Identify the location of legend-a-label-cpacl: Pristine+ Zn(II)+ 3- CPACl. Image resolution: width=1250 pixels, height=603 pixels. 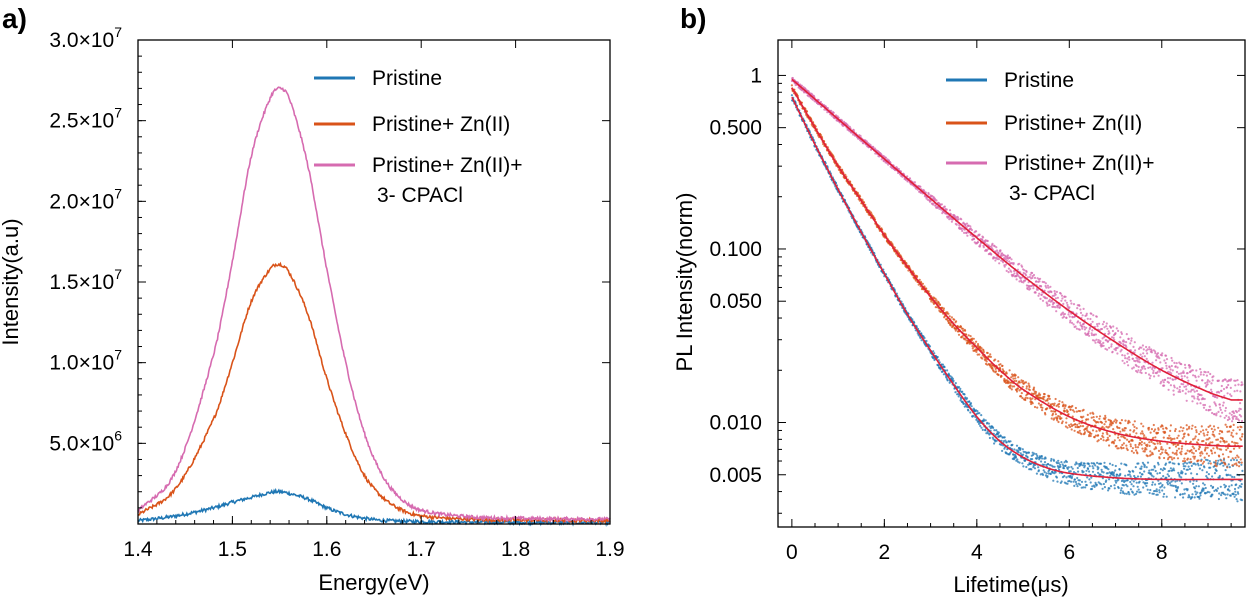
(447, 180).